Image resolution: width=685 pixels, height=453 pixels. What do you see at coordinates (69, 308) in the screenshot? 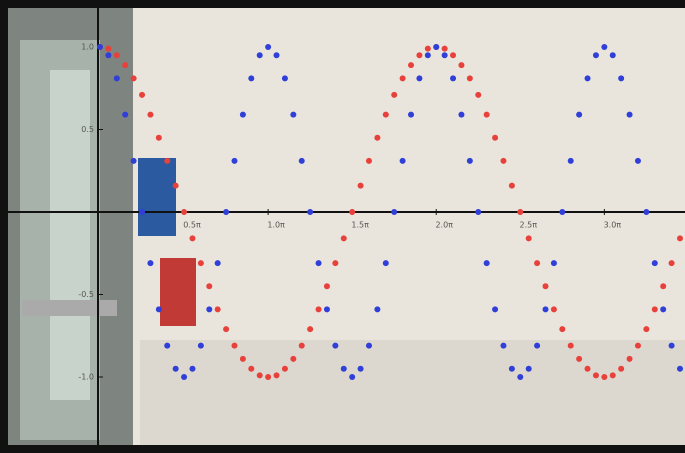
I see `push-bar` at bounding box center [69, 308].